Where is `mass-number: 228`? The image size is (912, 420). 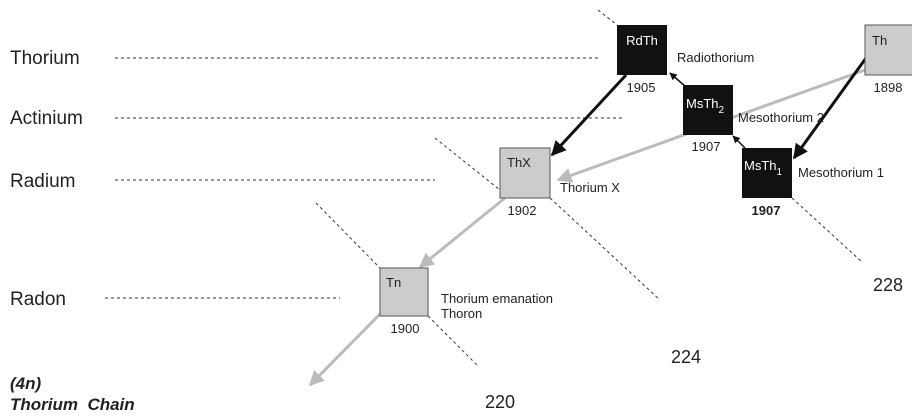 mass-number: 228 is located at coordinates (888, 285).